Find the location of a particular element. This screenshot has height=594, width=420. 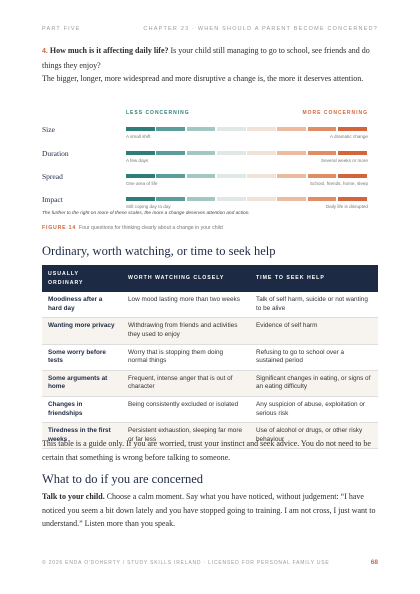

page-number: 68 is located at coordinates (374, 562).